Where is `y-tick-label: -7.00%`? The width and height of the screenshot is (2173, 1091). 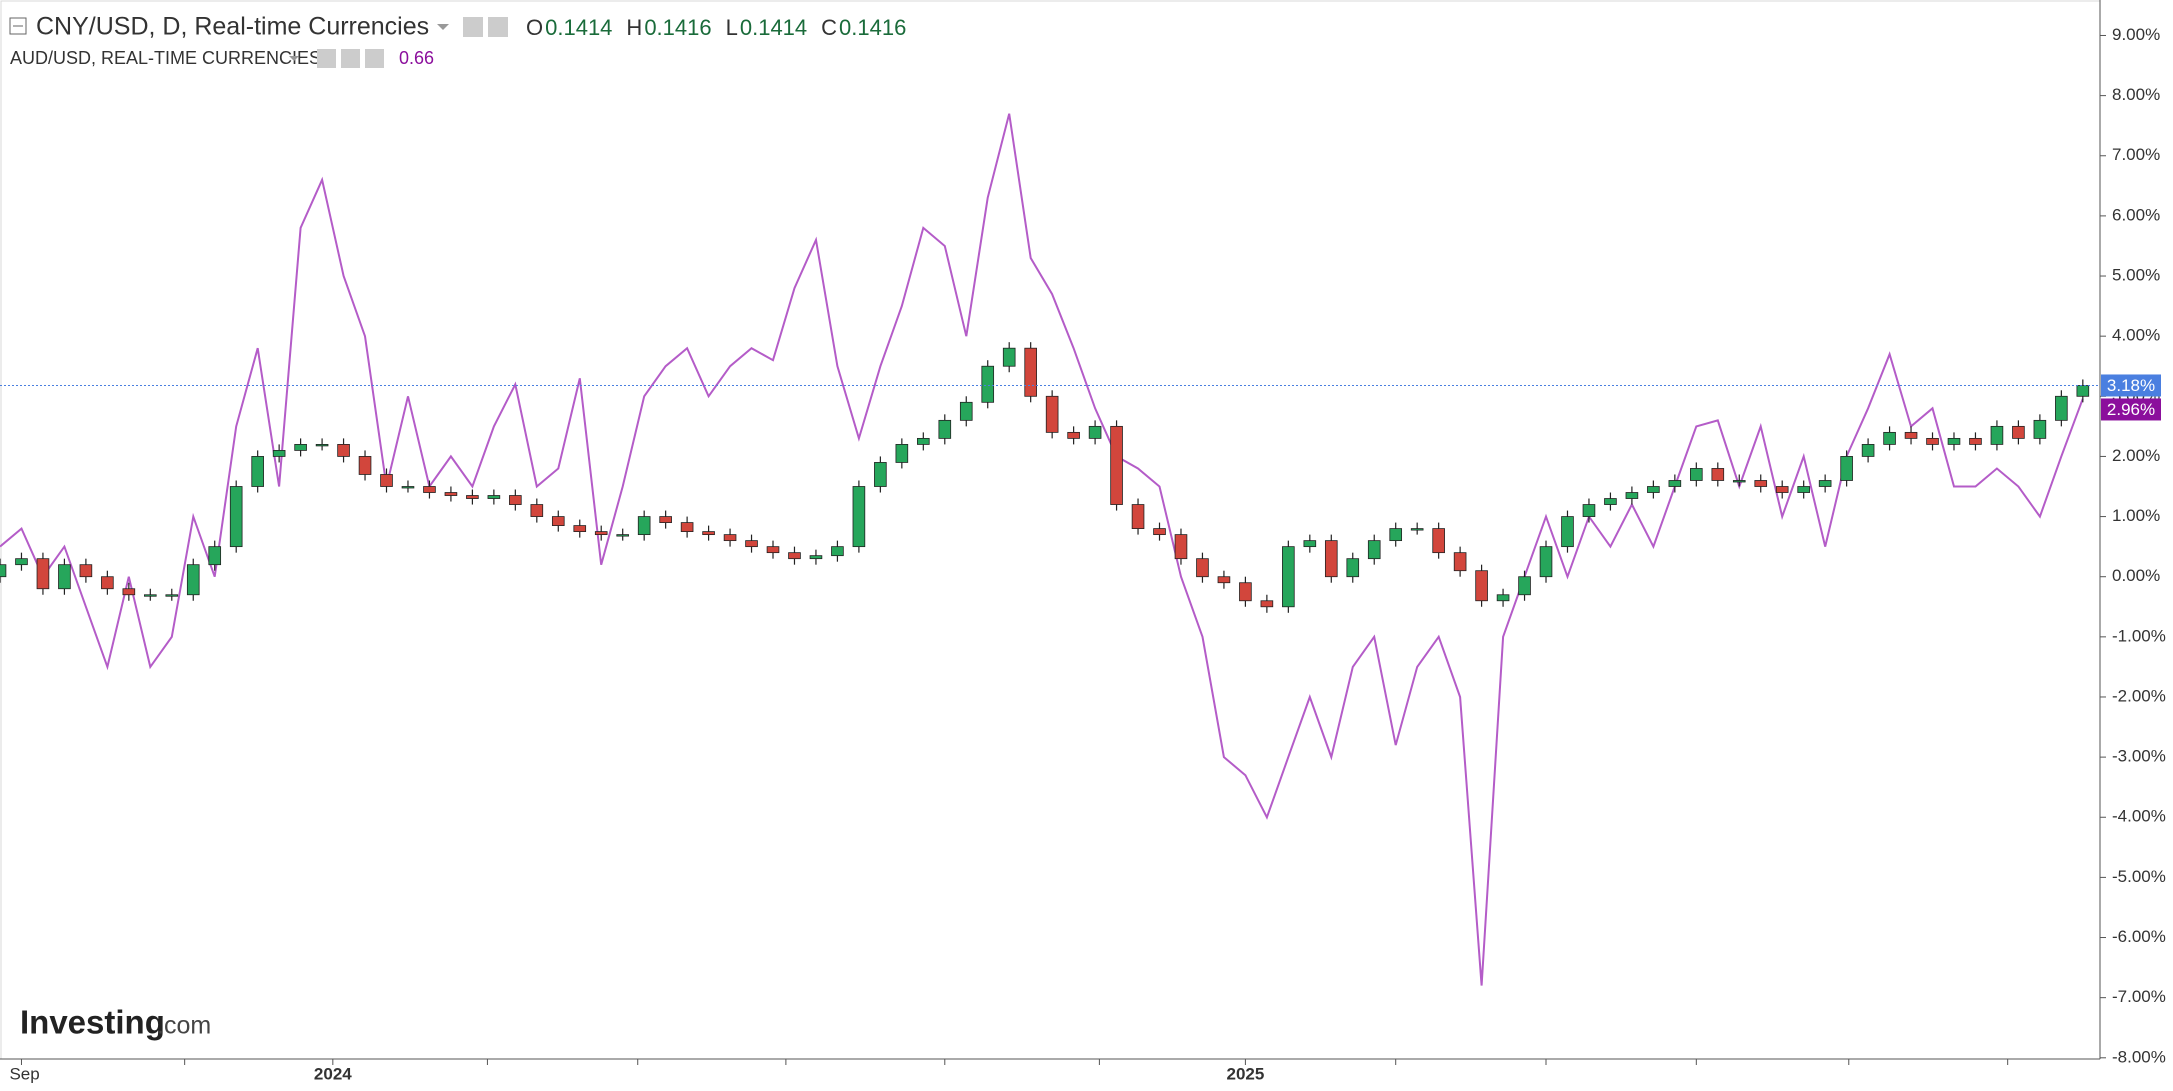 y-tick-label: -7.00% is located at coordinates (2139, 996).